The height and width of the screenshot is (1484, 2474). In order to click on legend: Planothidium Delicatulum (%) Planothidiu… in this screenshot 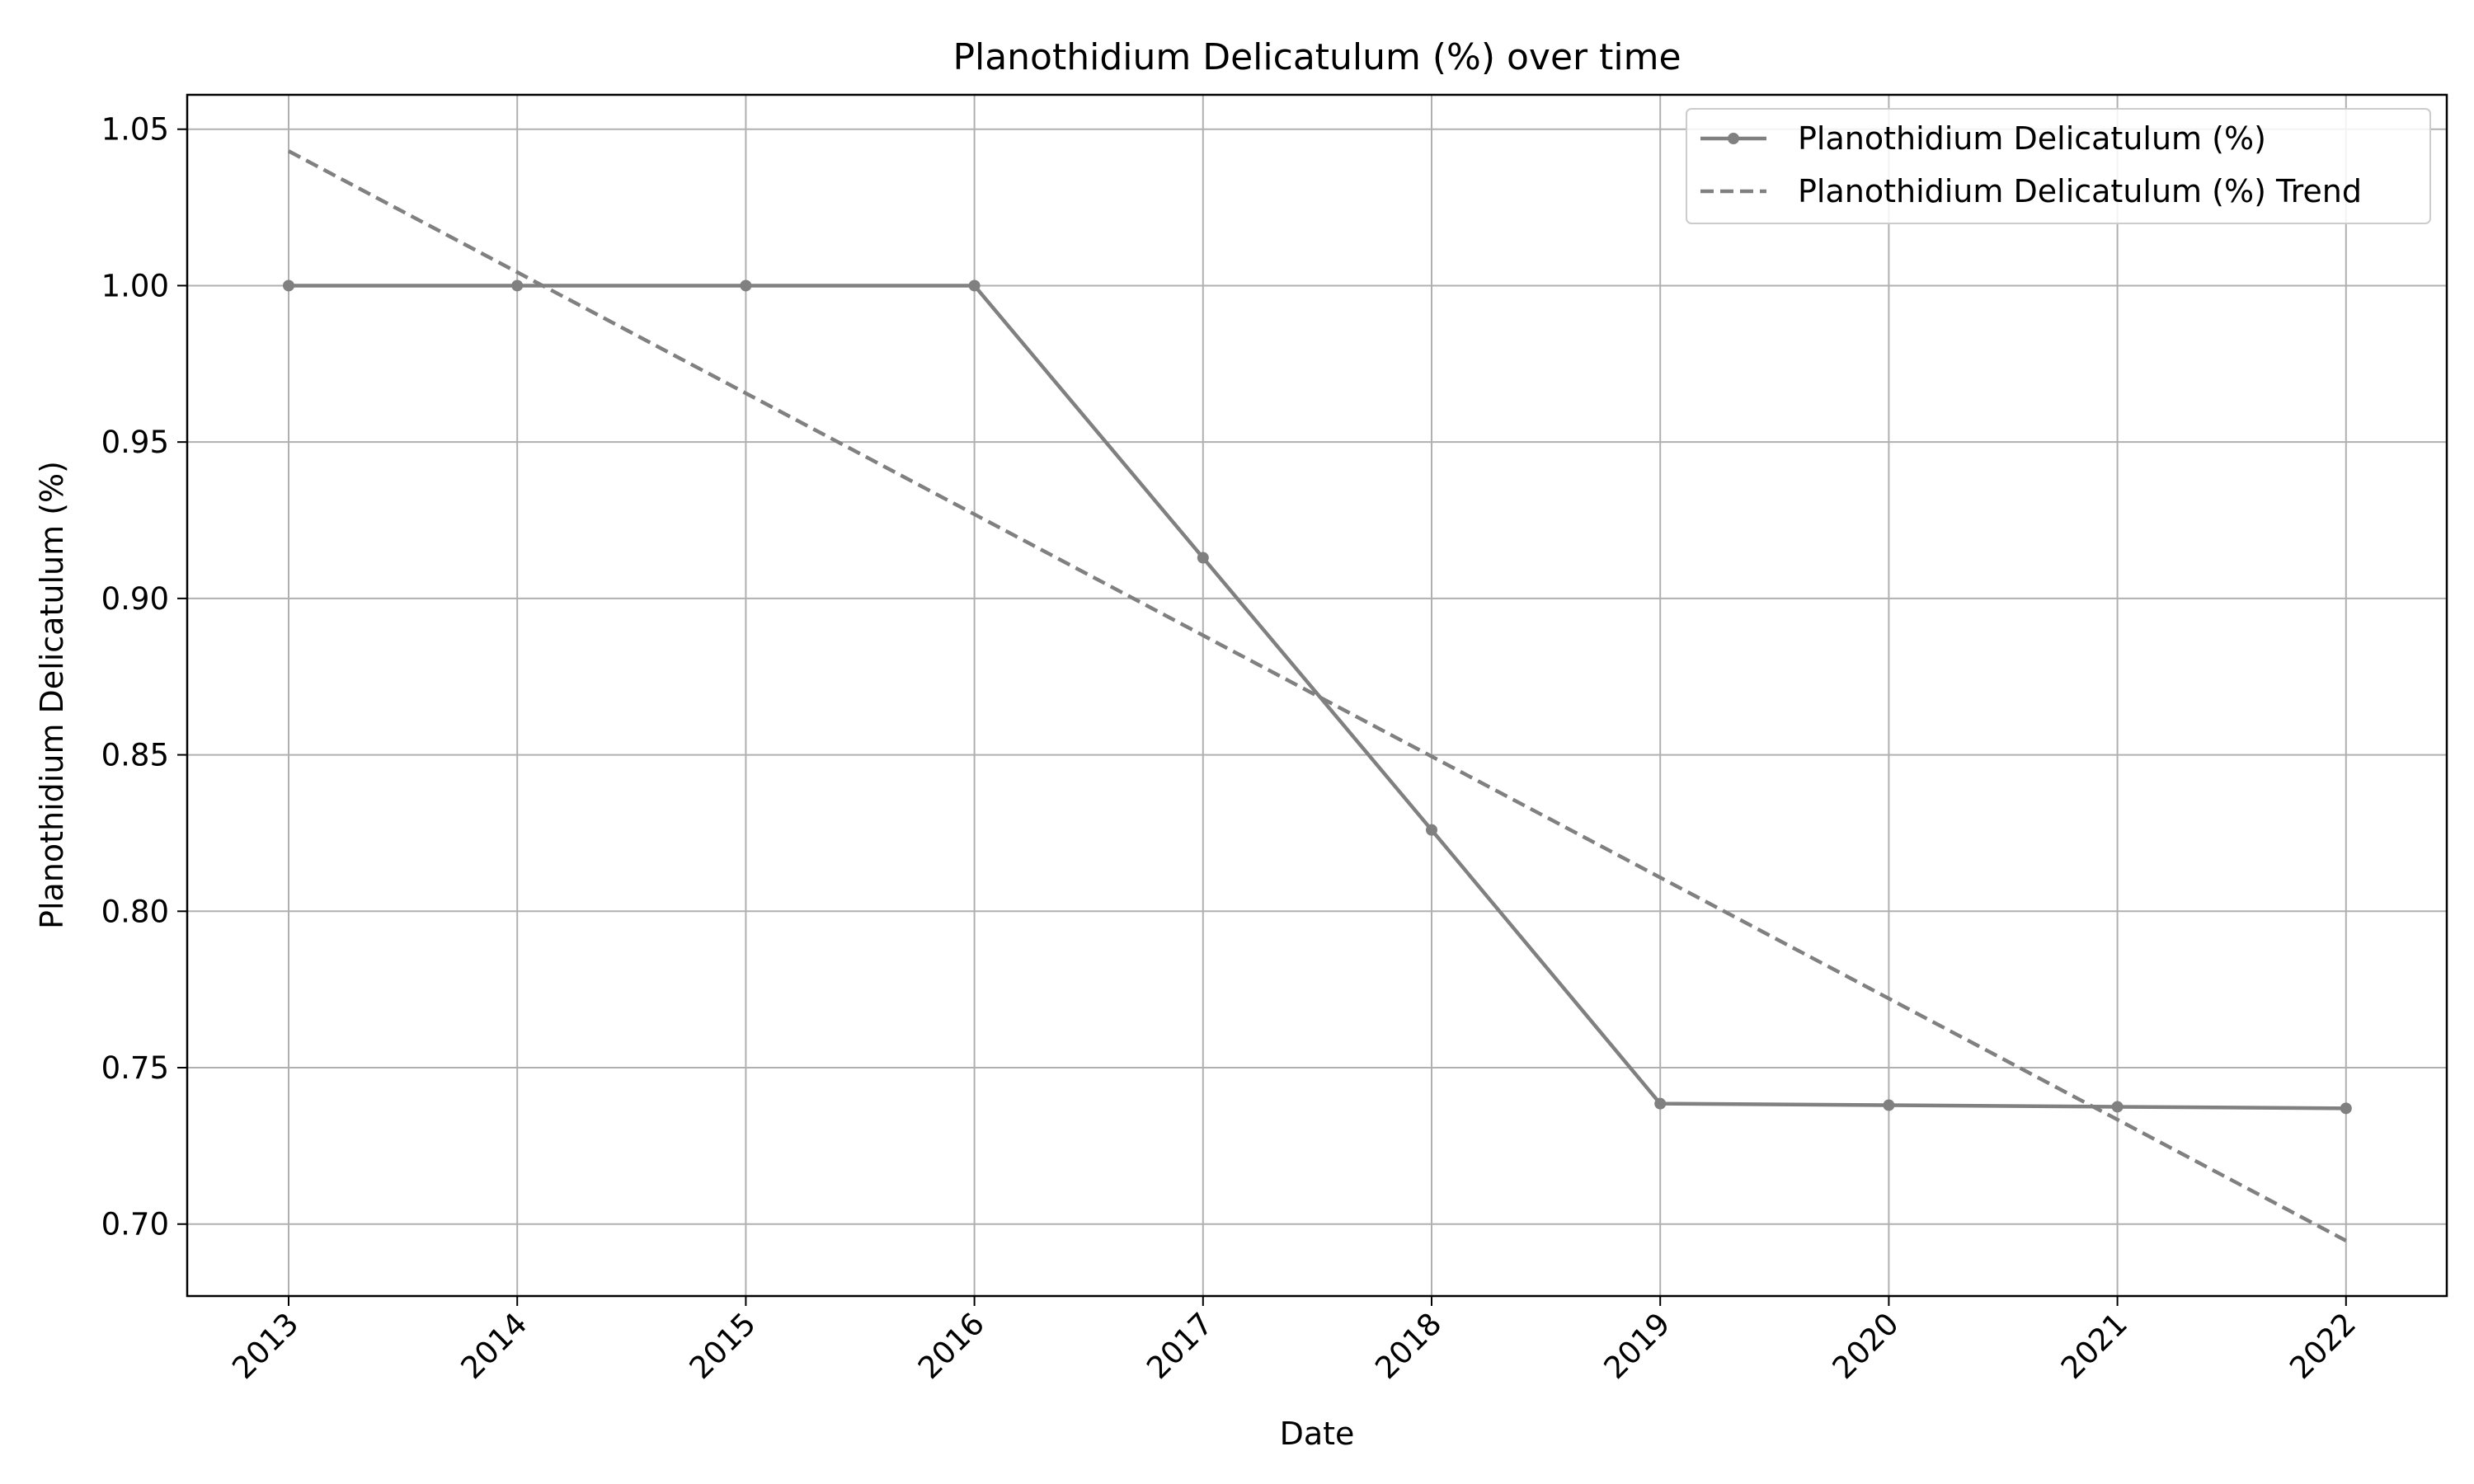, I will do `click(2058, 166)`.